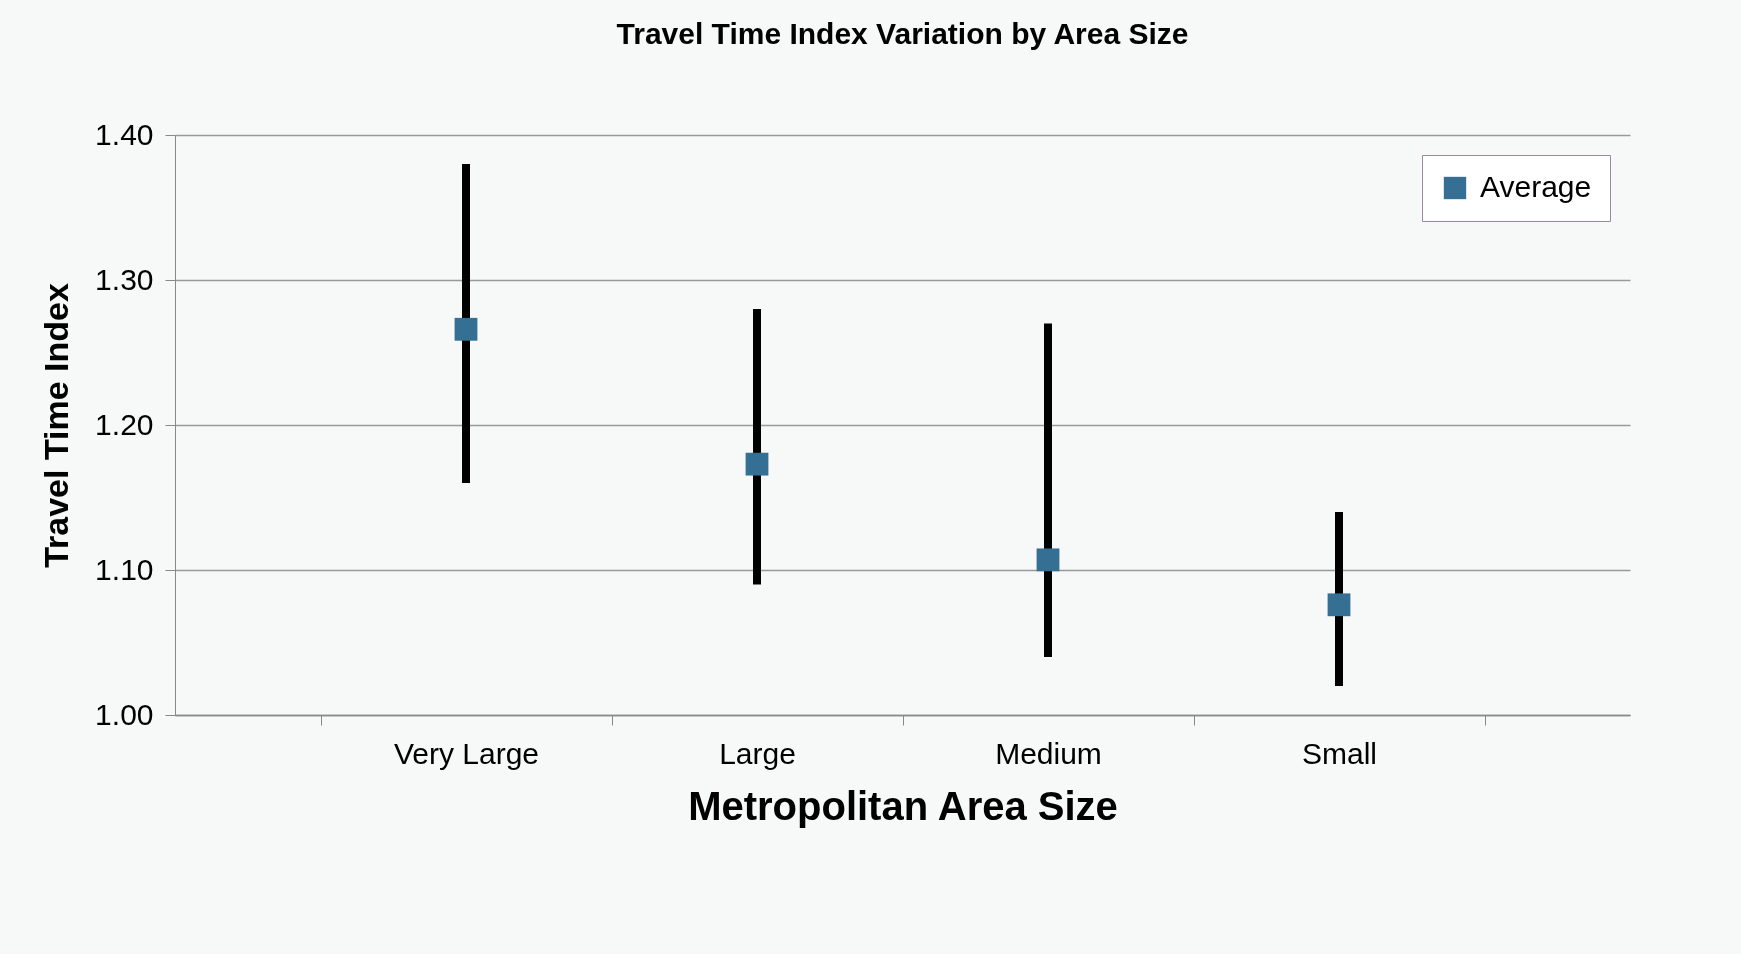 This screenshot has height=954, width=1741. I want to click on x-tick-label: Medium, so click(1048, 753).